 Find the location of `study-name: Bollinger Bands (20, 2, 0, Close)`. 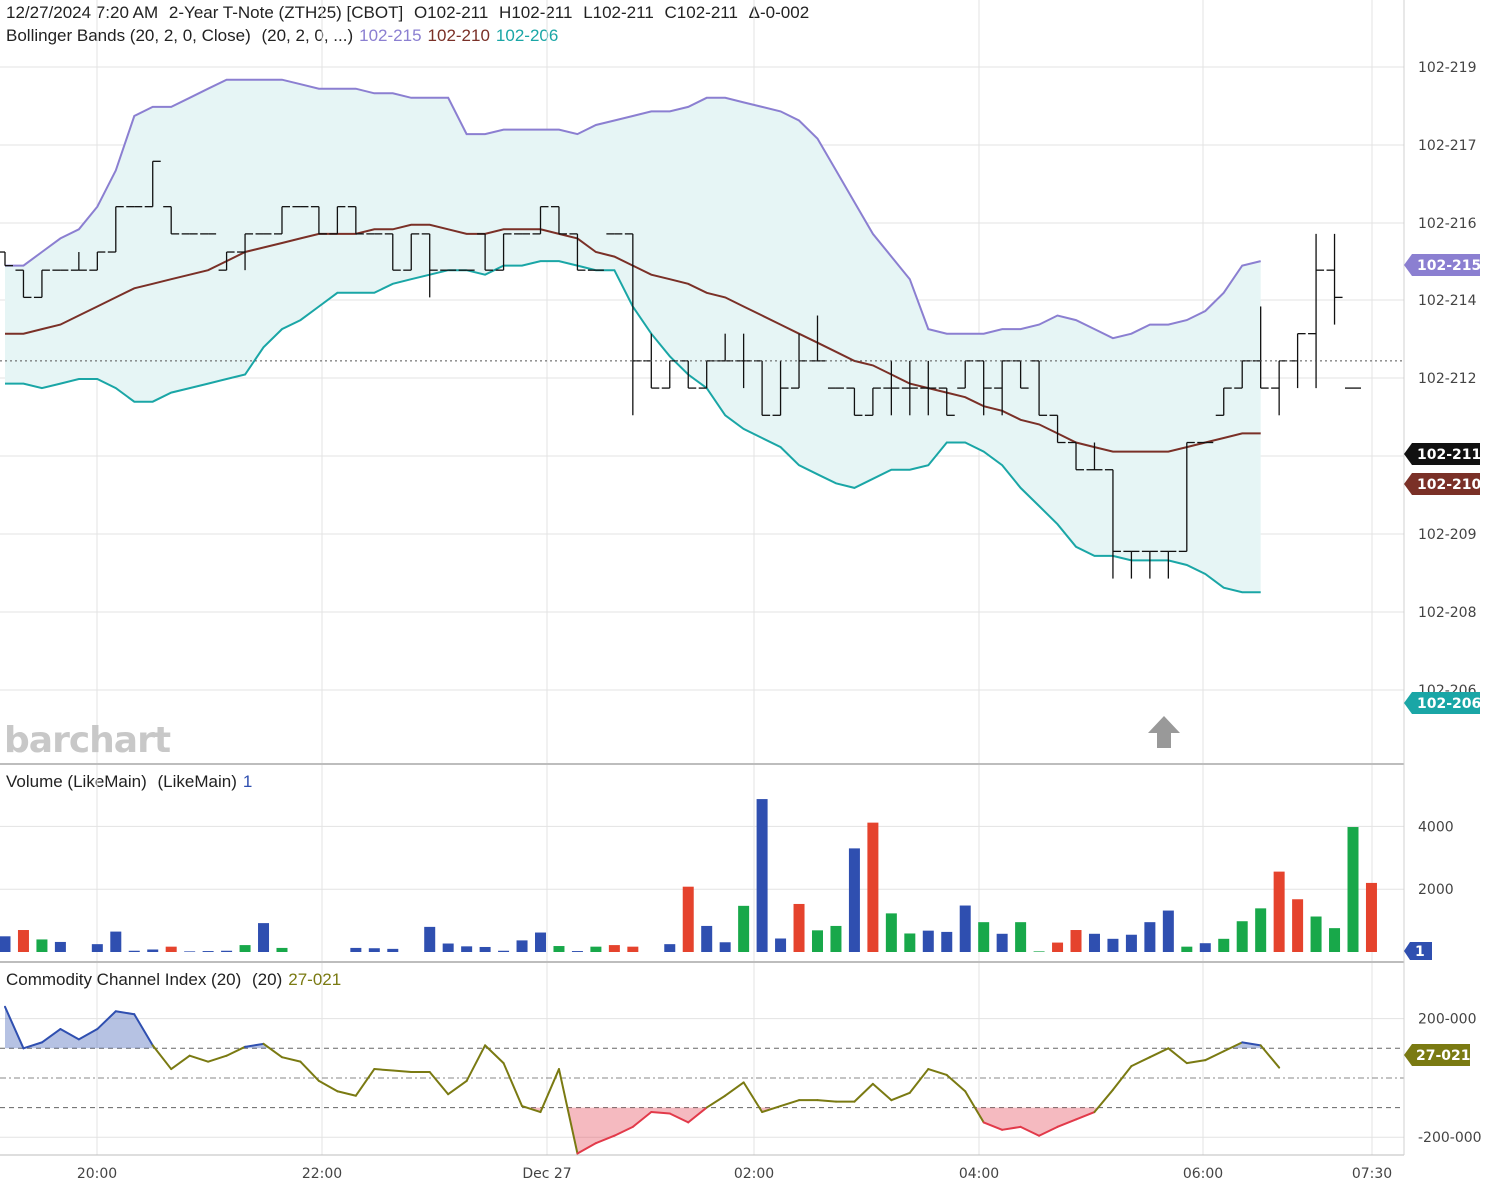

study-name: Bollinger Bands (20, 2, 0, Close) is located at coordinates (128, 35).